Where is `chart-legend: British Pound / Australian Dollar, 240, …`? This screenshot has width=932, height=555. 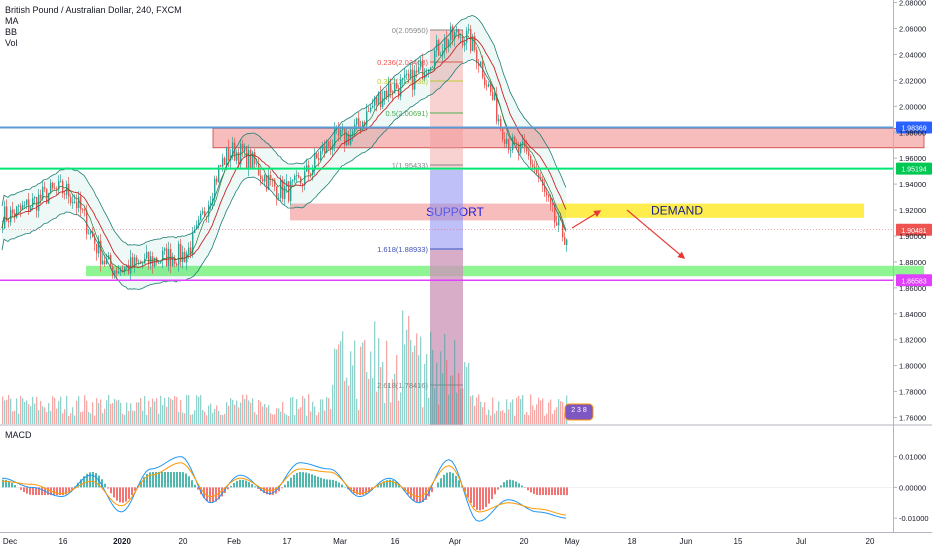 chart-legend: British Pound / Australian Dollar, 240, … is located at coordinates (93, 27).